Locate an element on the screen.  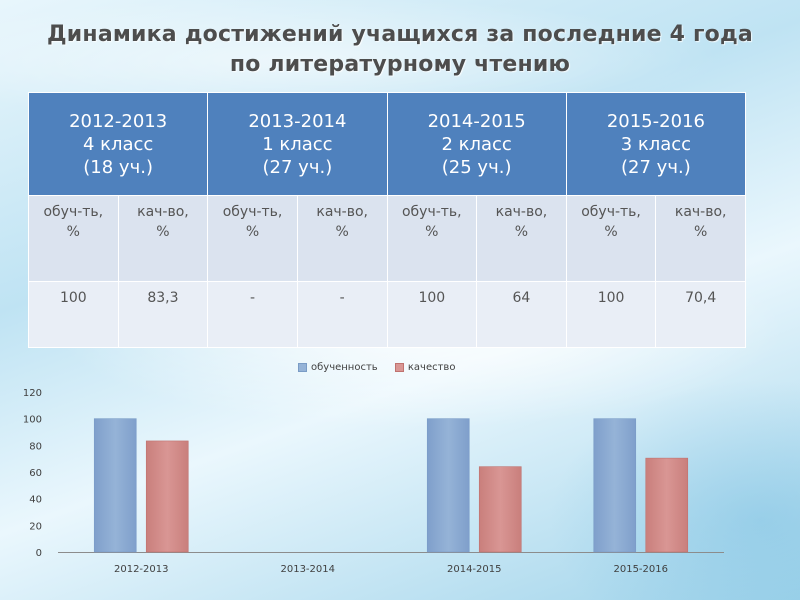
period-grade: 3 класс is located at coordinates (656, 144).